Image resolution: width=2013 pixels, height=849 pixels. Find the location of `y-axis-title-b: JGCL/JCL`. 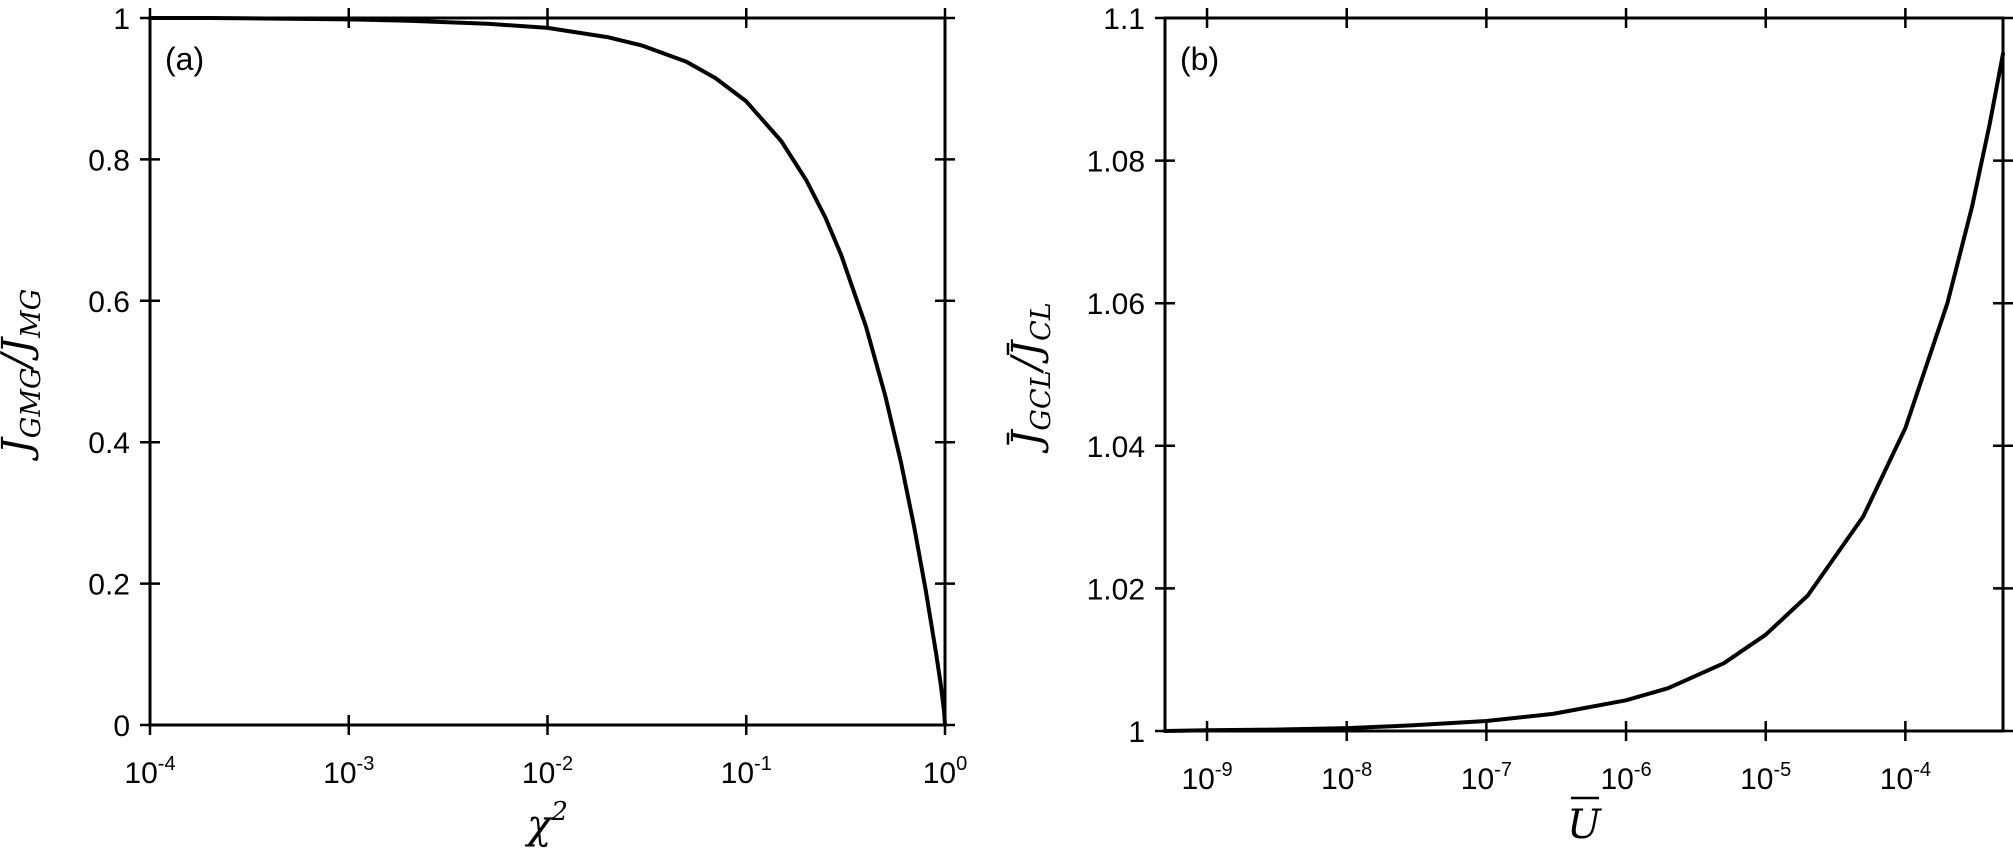

y-axis-title-b: JGCL/JCL is located at coordinates (1030, 377).